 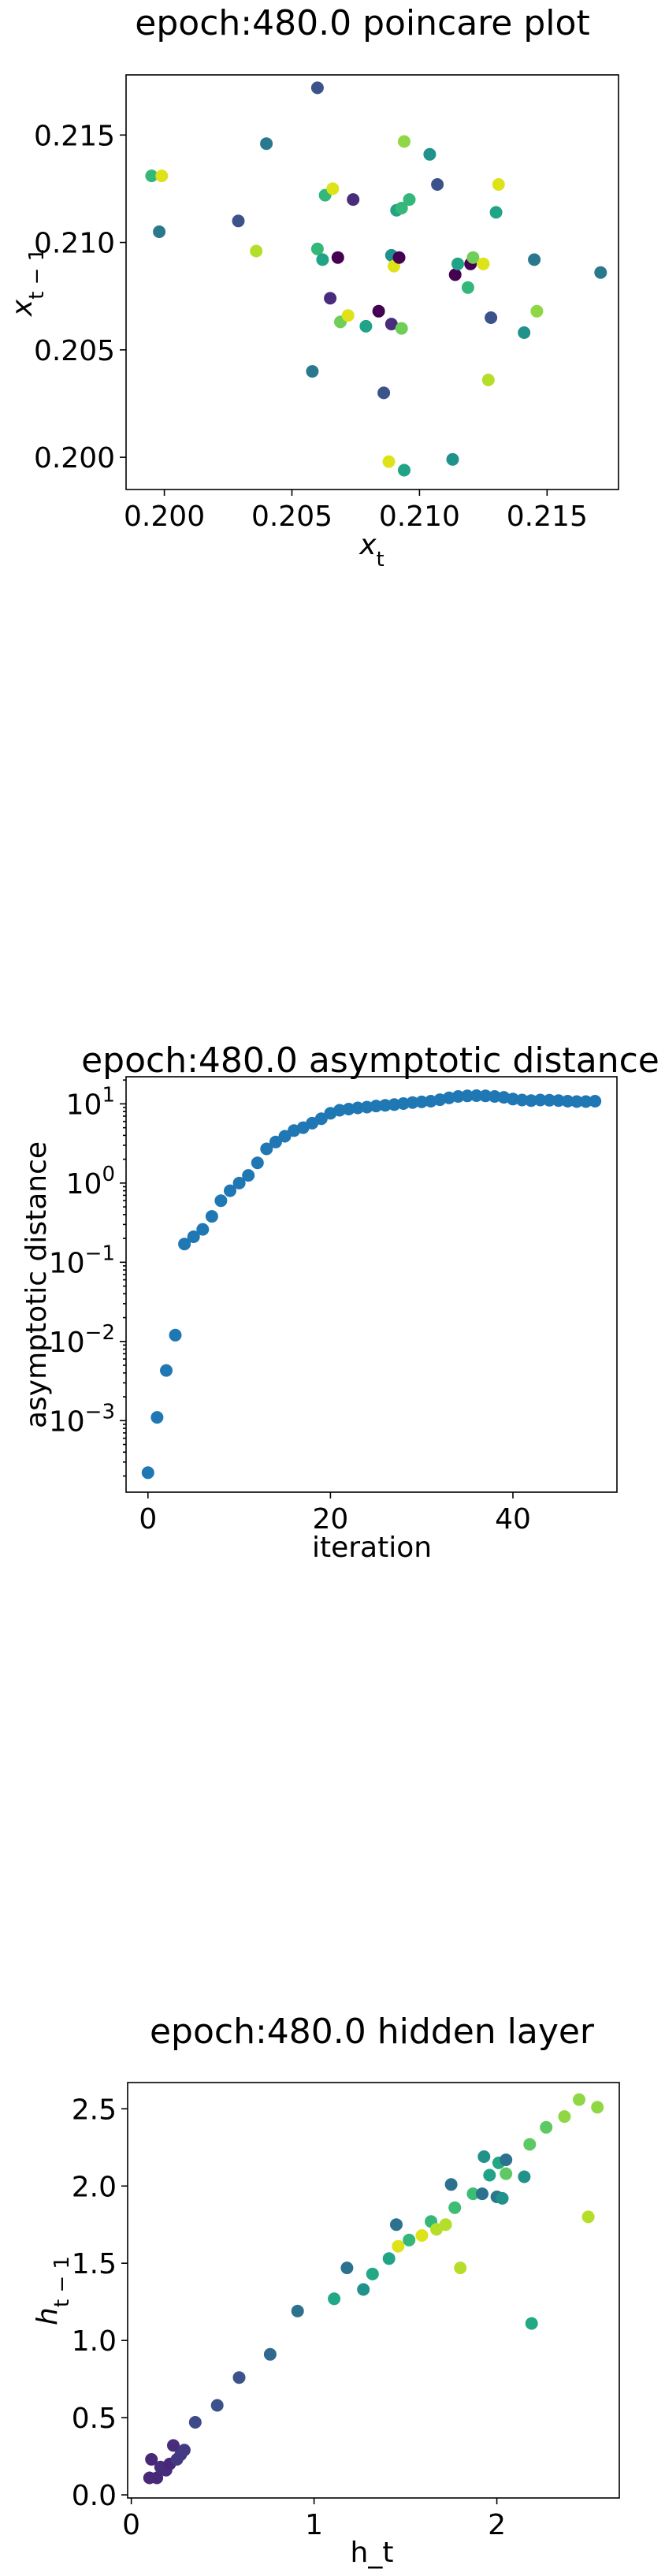 I want to click on hidden-layer-y-tick-label-4: 2.0, so click(x=94, y=2187).